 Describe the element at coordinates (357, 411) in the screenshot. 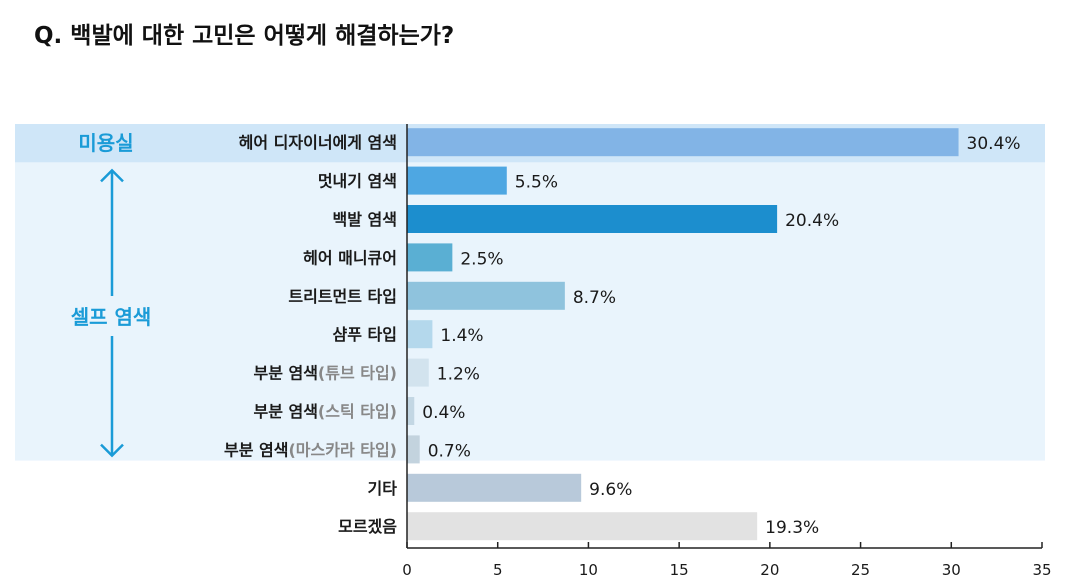

I see `category-label-sub: (스틱 타입)` at that location.